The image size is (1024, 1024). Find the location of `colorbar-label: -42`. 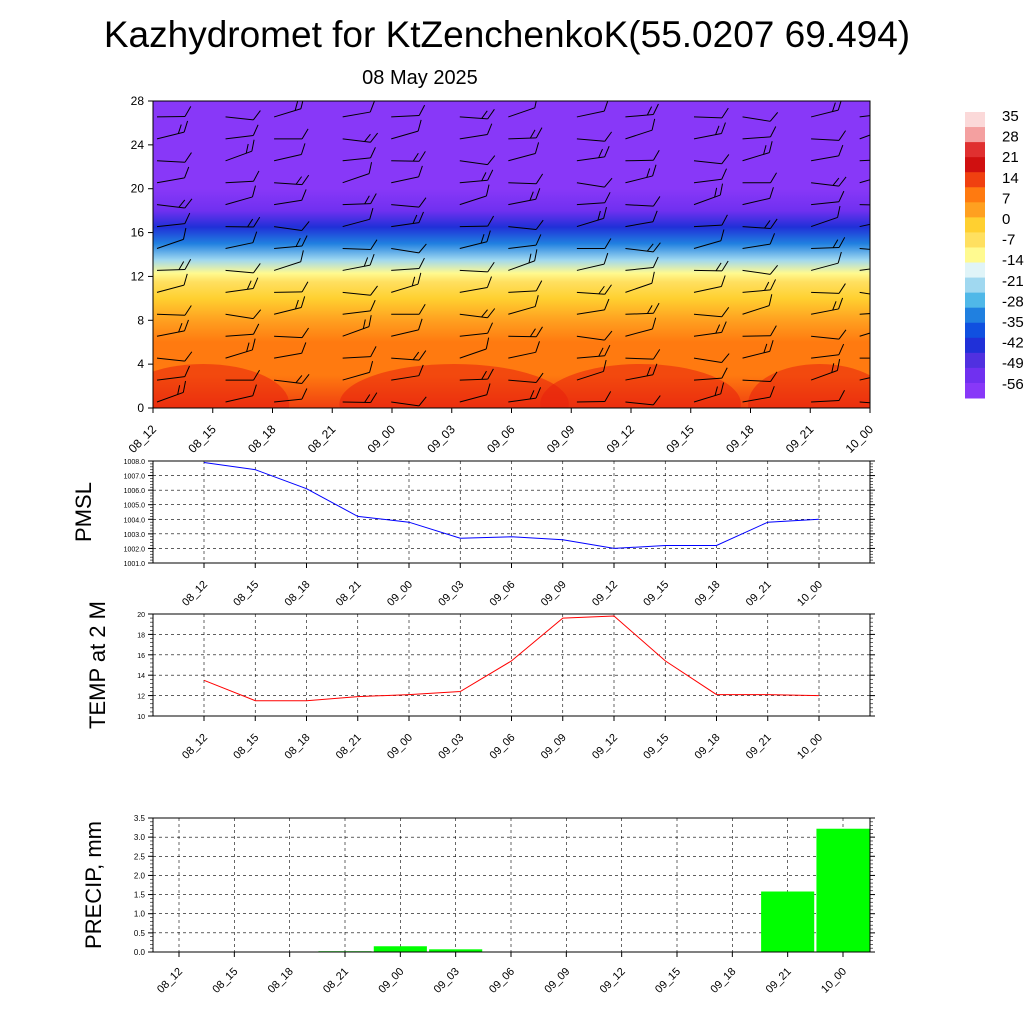

colorbar-label: -42 is located at coordinates (1013, 343).